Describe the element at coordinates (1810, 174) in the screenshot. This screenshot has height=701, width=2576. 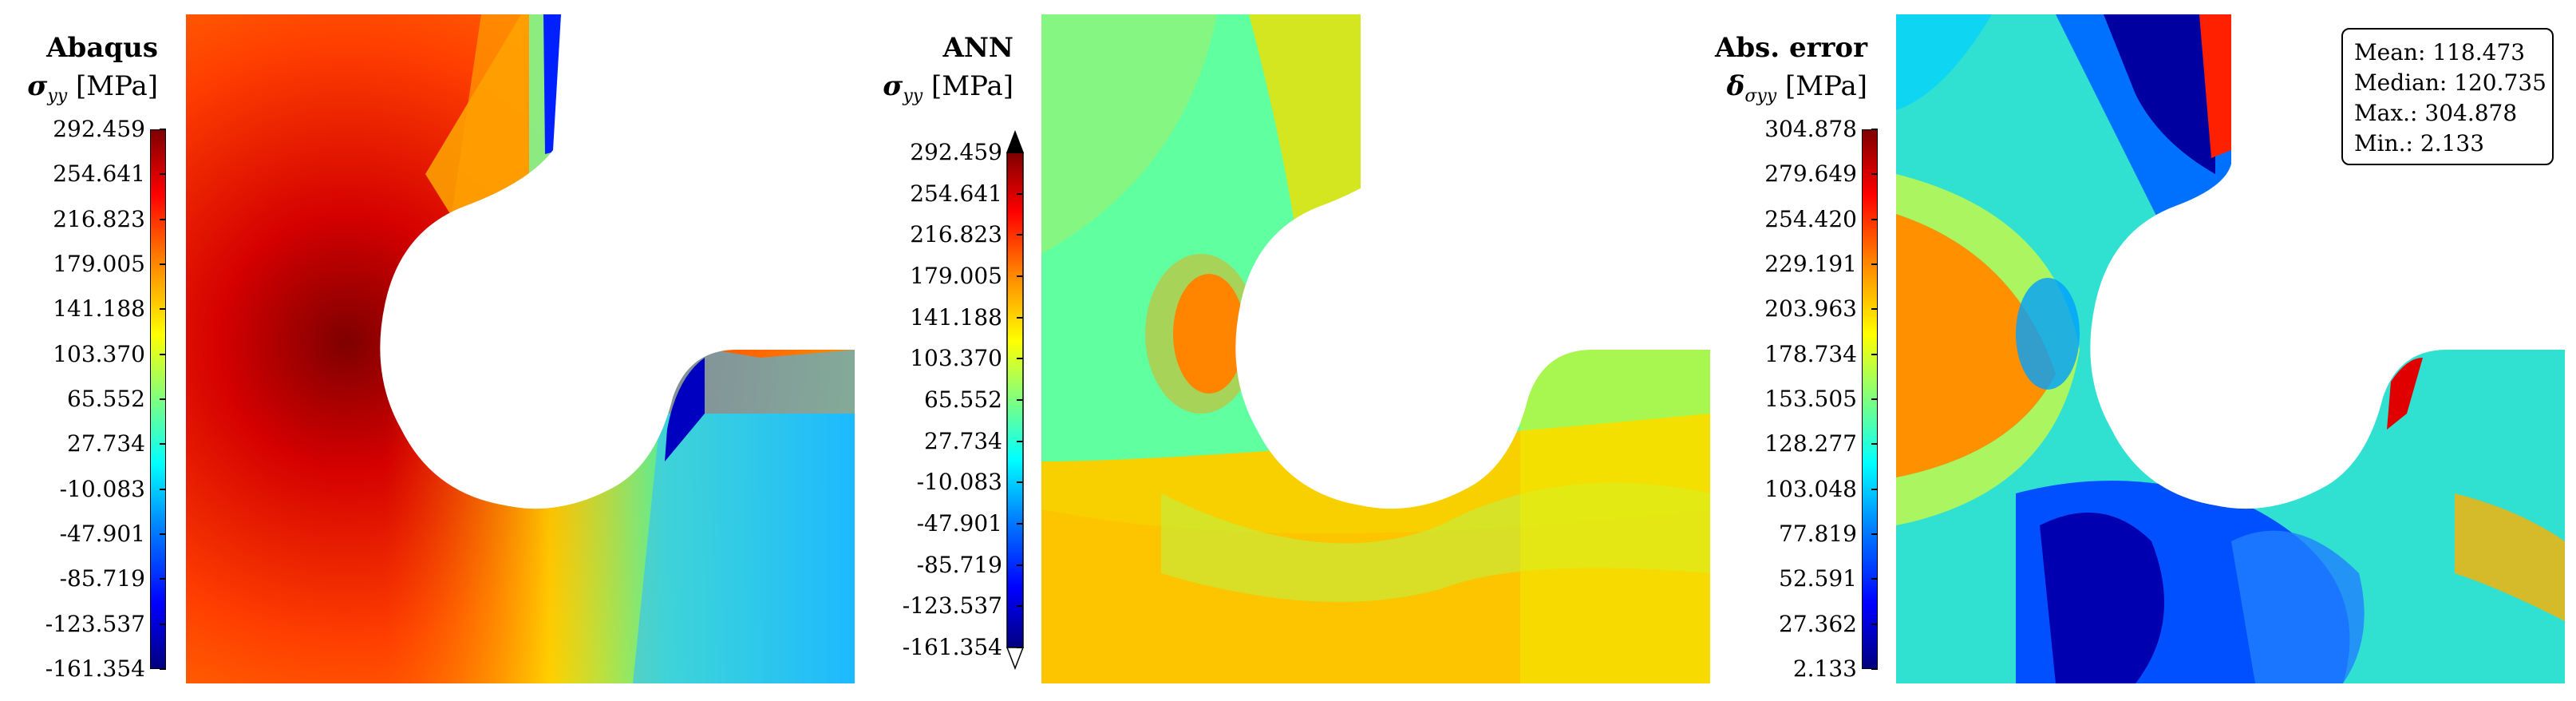
I see `colorbar-tick-label: 279.649` at that location.